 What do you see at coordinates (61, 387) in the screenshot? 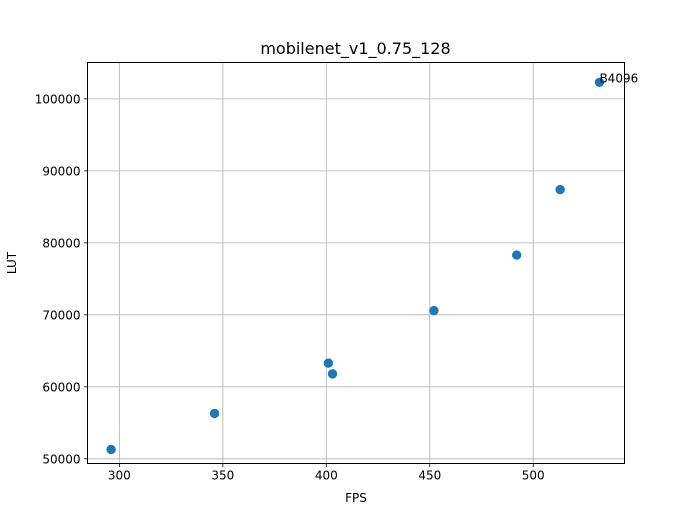
I see `y-tick-label: 60000` at bounding box center [61, 387].